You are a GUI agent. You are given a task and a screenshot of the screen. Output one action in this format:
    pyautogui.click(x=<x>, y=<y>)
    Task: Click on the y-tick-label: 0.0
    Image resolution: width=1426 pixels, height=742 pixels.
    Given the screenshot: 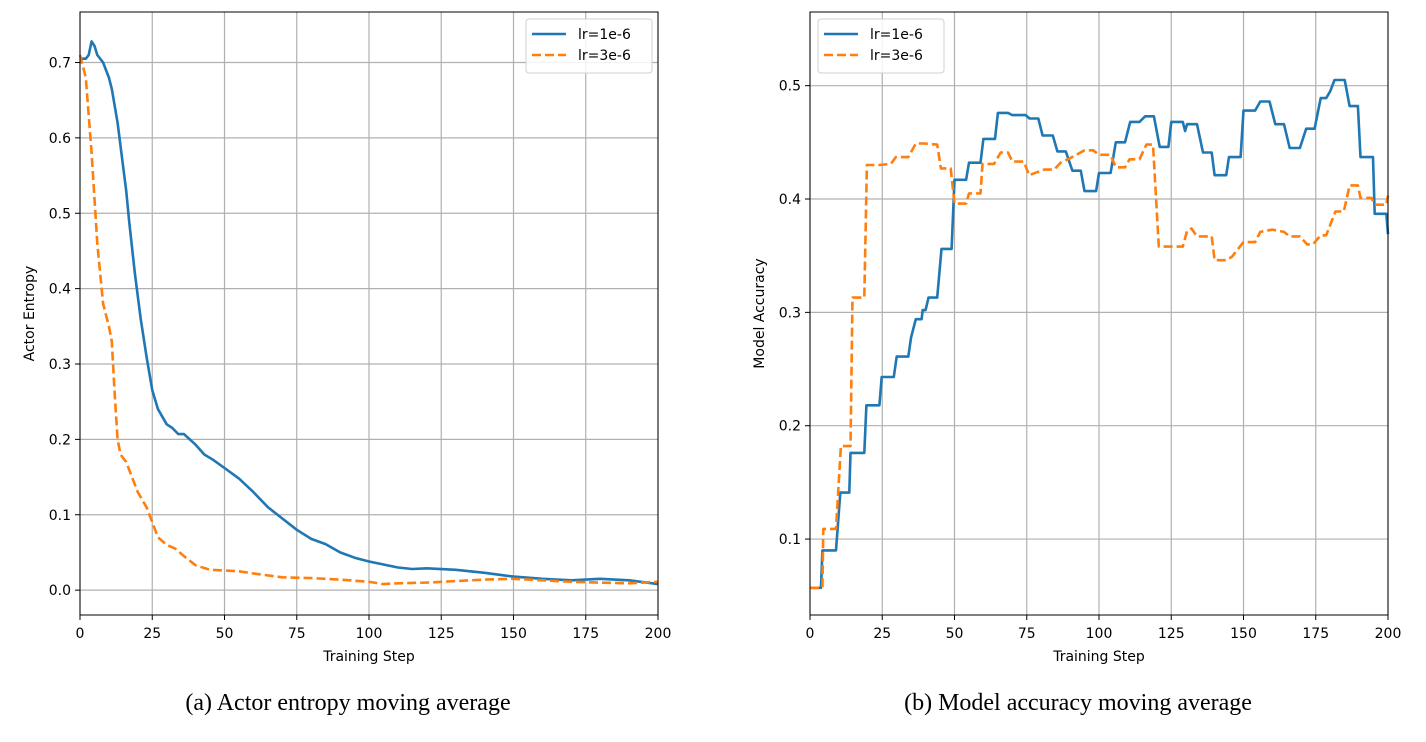 What is the action you would take?
    pyautogui.click(x=60, y=591)
    